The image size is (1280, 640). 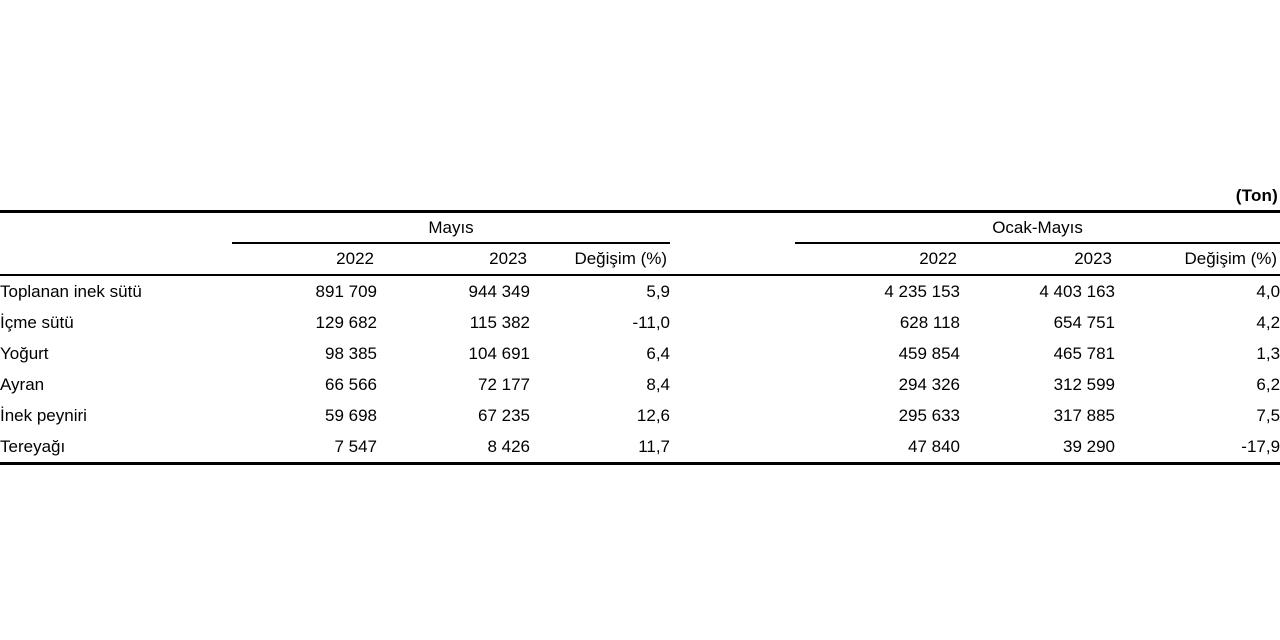 What do you see at coordinates (1268, 291) in the screenshot?
I see `cell-ocak-change: 4,0` at bounding box center [1268, 291].